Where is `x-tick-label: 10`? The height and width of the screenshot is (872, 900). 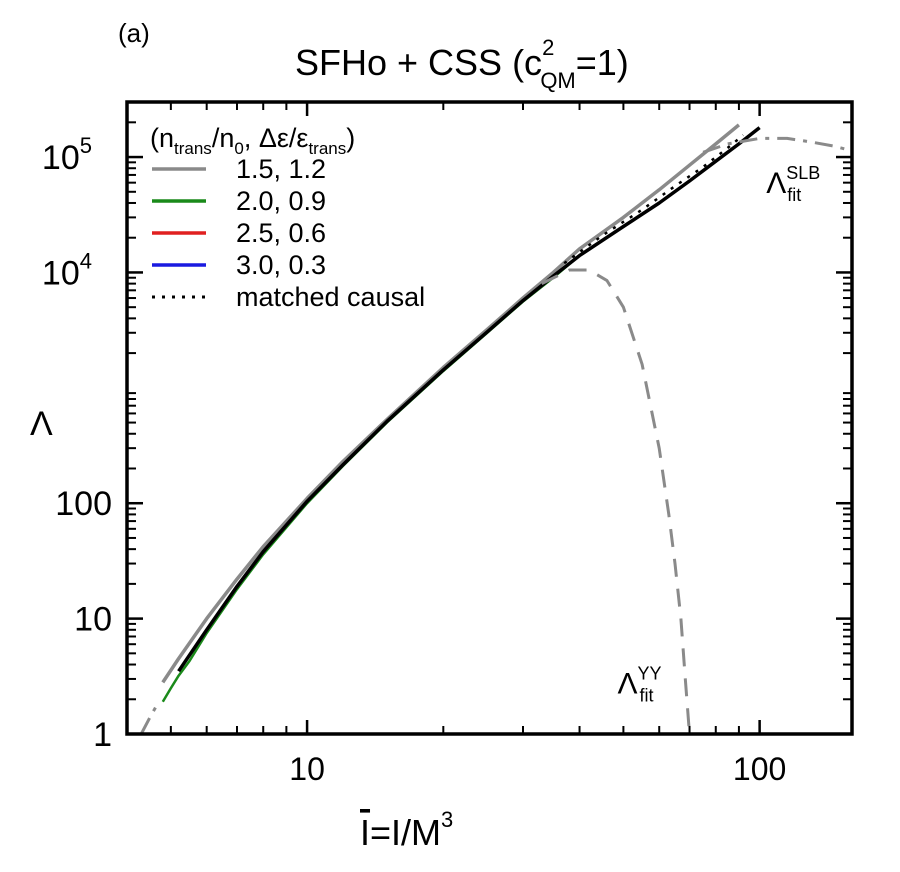 x-tick-label: 10 is located at coordinates (307, 769).